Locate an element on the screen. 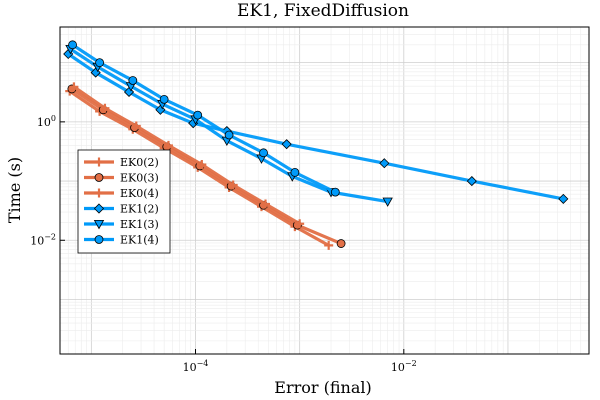 This screenshot has height=400, width=600. legend-label: EK0(3) is located at coordinates (139, 178).